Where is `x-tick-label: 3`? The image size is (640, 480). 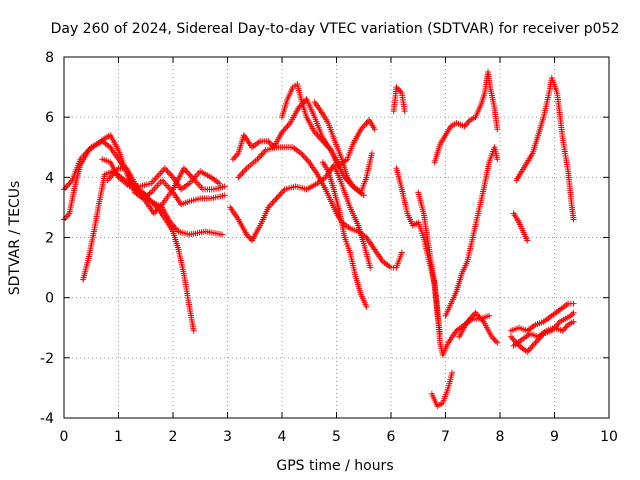 x-tick-label: 3 is located at coordinates (227, 437).